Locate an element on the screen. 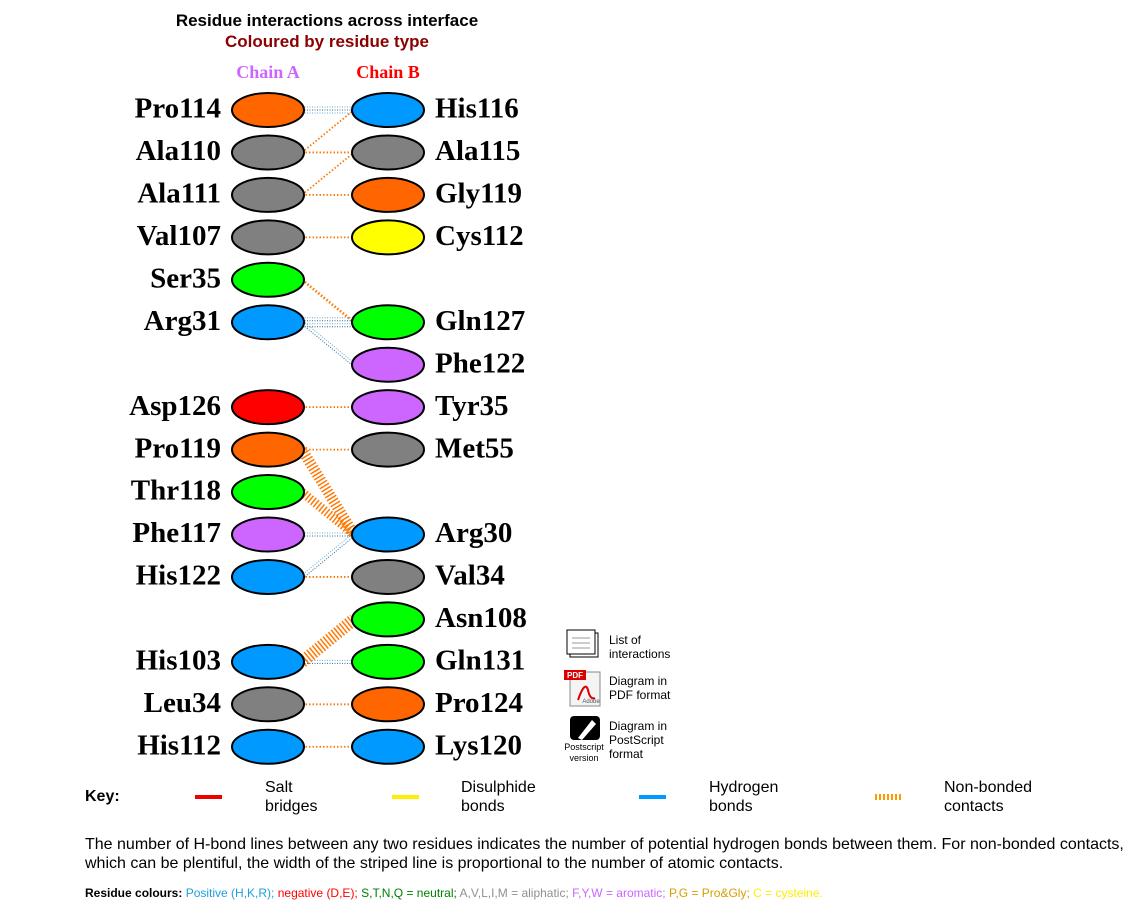 This screenshot has height=905, width=1131. pdf-icon-text: PDF is located at coordinates (575, 675).